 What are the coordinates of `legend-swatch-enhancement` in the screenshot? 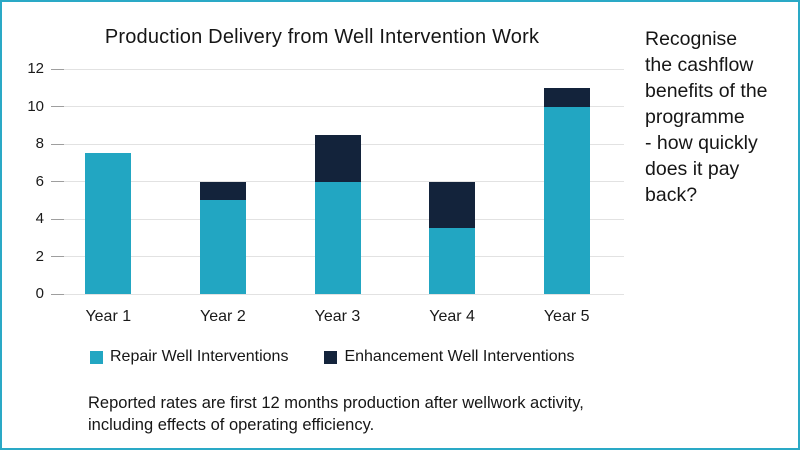 It's located at (331, 357).